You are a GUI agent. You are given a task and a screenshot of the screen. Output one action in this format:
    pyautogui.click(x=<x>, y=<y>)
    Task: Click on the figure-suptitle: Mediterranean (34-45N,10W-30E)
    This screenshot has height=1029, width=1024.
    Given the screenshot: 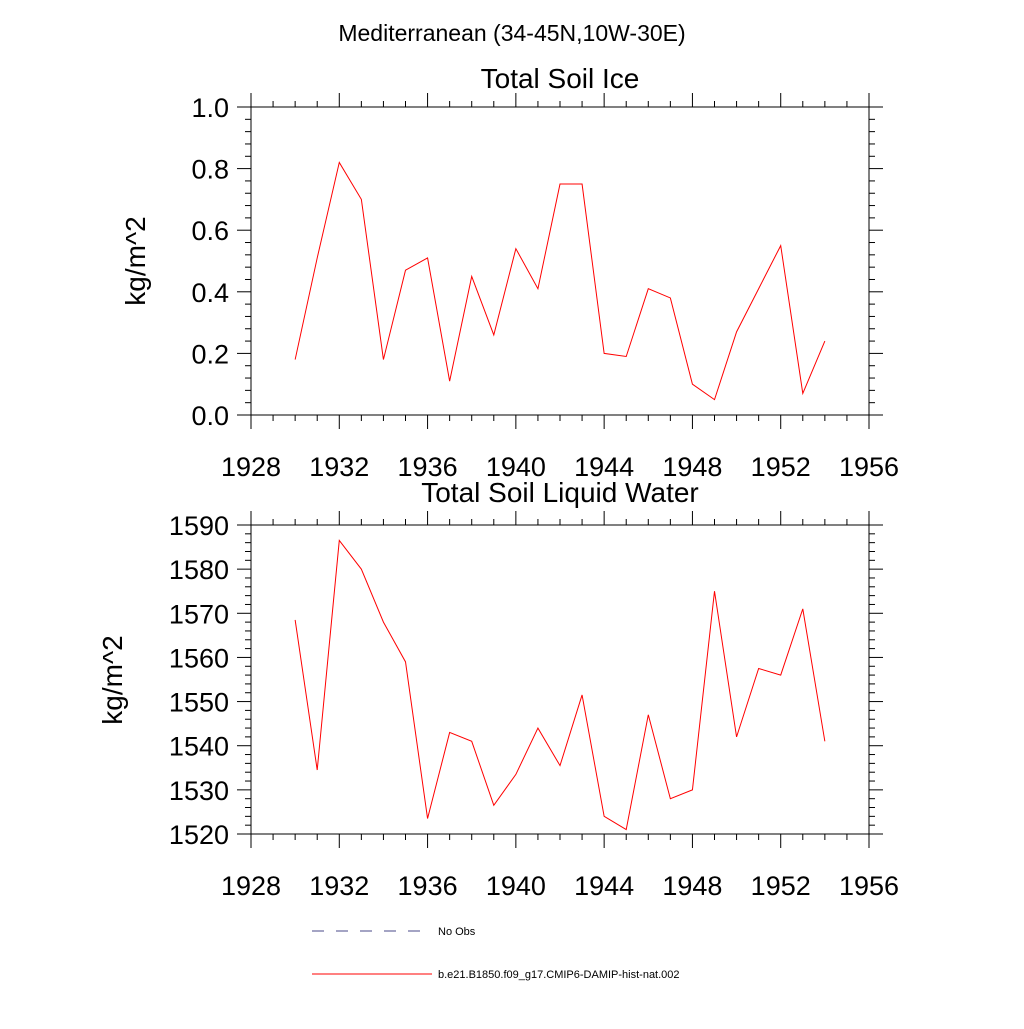 What is the action you would take?
    pyautogui.click(x=511, y=33)
    